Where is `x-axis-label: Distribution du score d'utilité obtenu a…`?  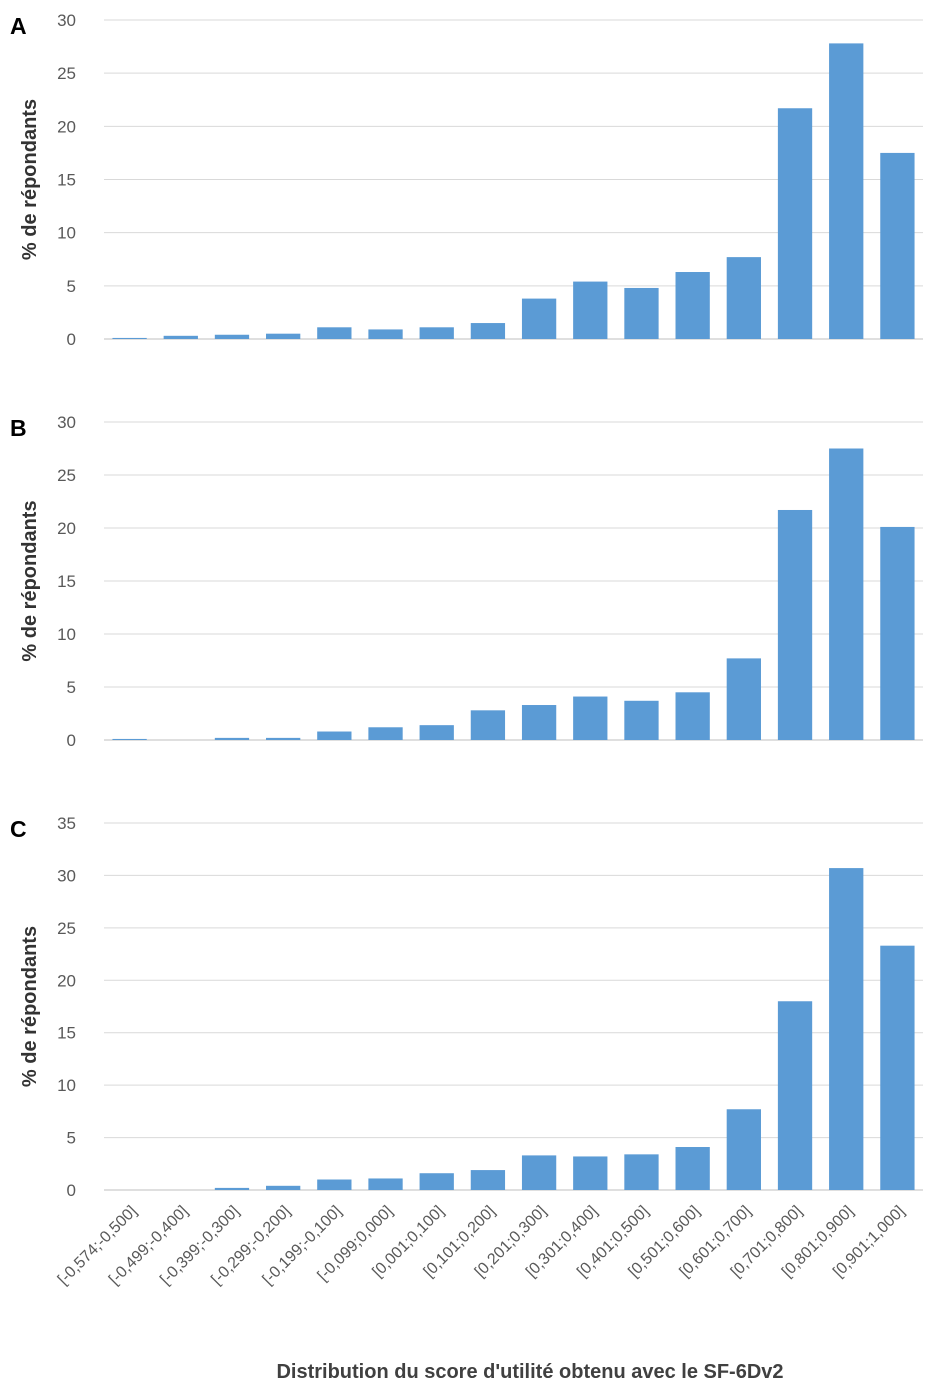 x-axis-label: Distribution du score d'utilité obtenu a… is located at coordinates (529, 1372).